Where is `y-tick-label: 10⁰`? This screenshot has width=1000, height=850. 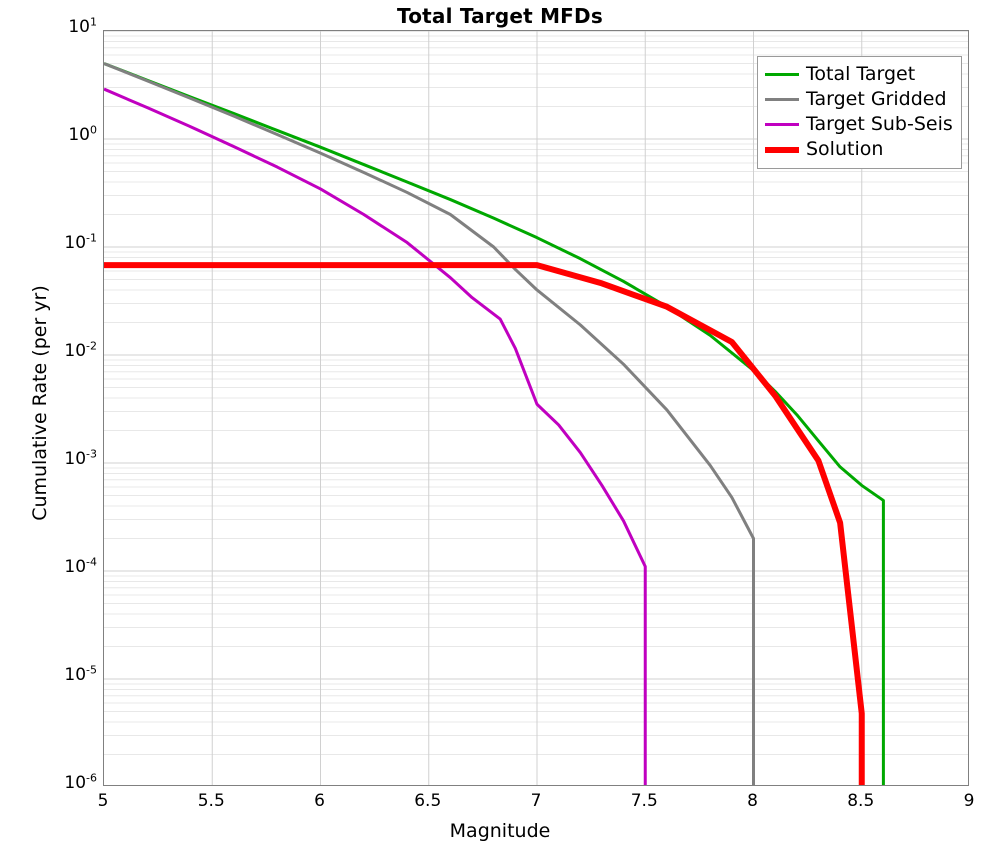 y-tick-label: 10⁰ is located at coordinates (82, 134).